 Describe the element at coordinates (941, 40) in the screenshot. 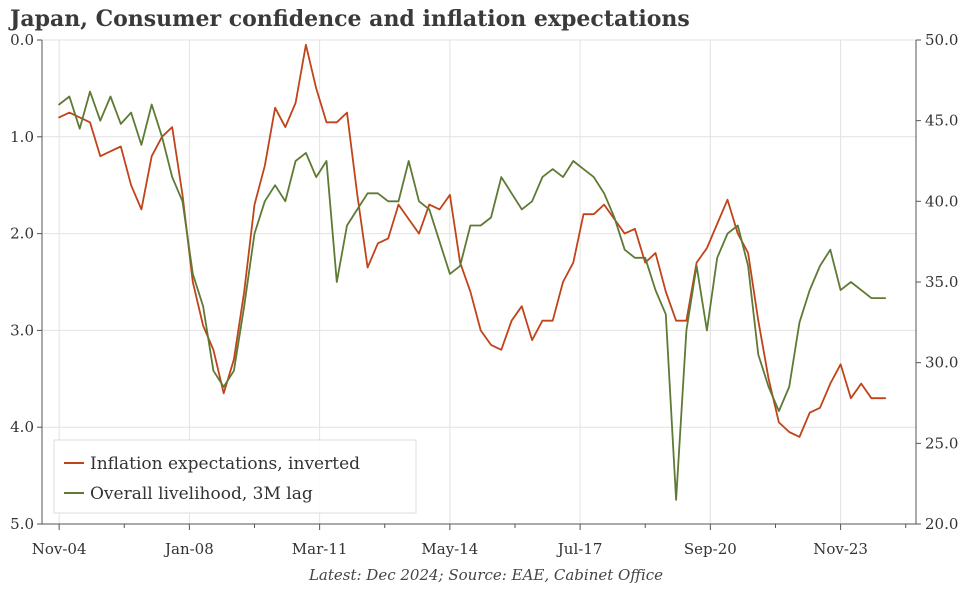

I see `right-axis-tick-label: 50.0` at that location.